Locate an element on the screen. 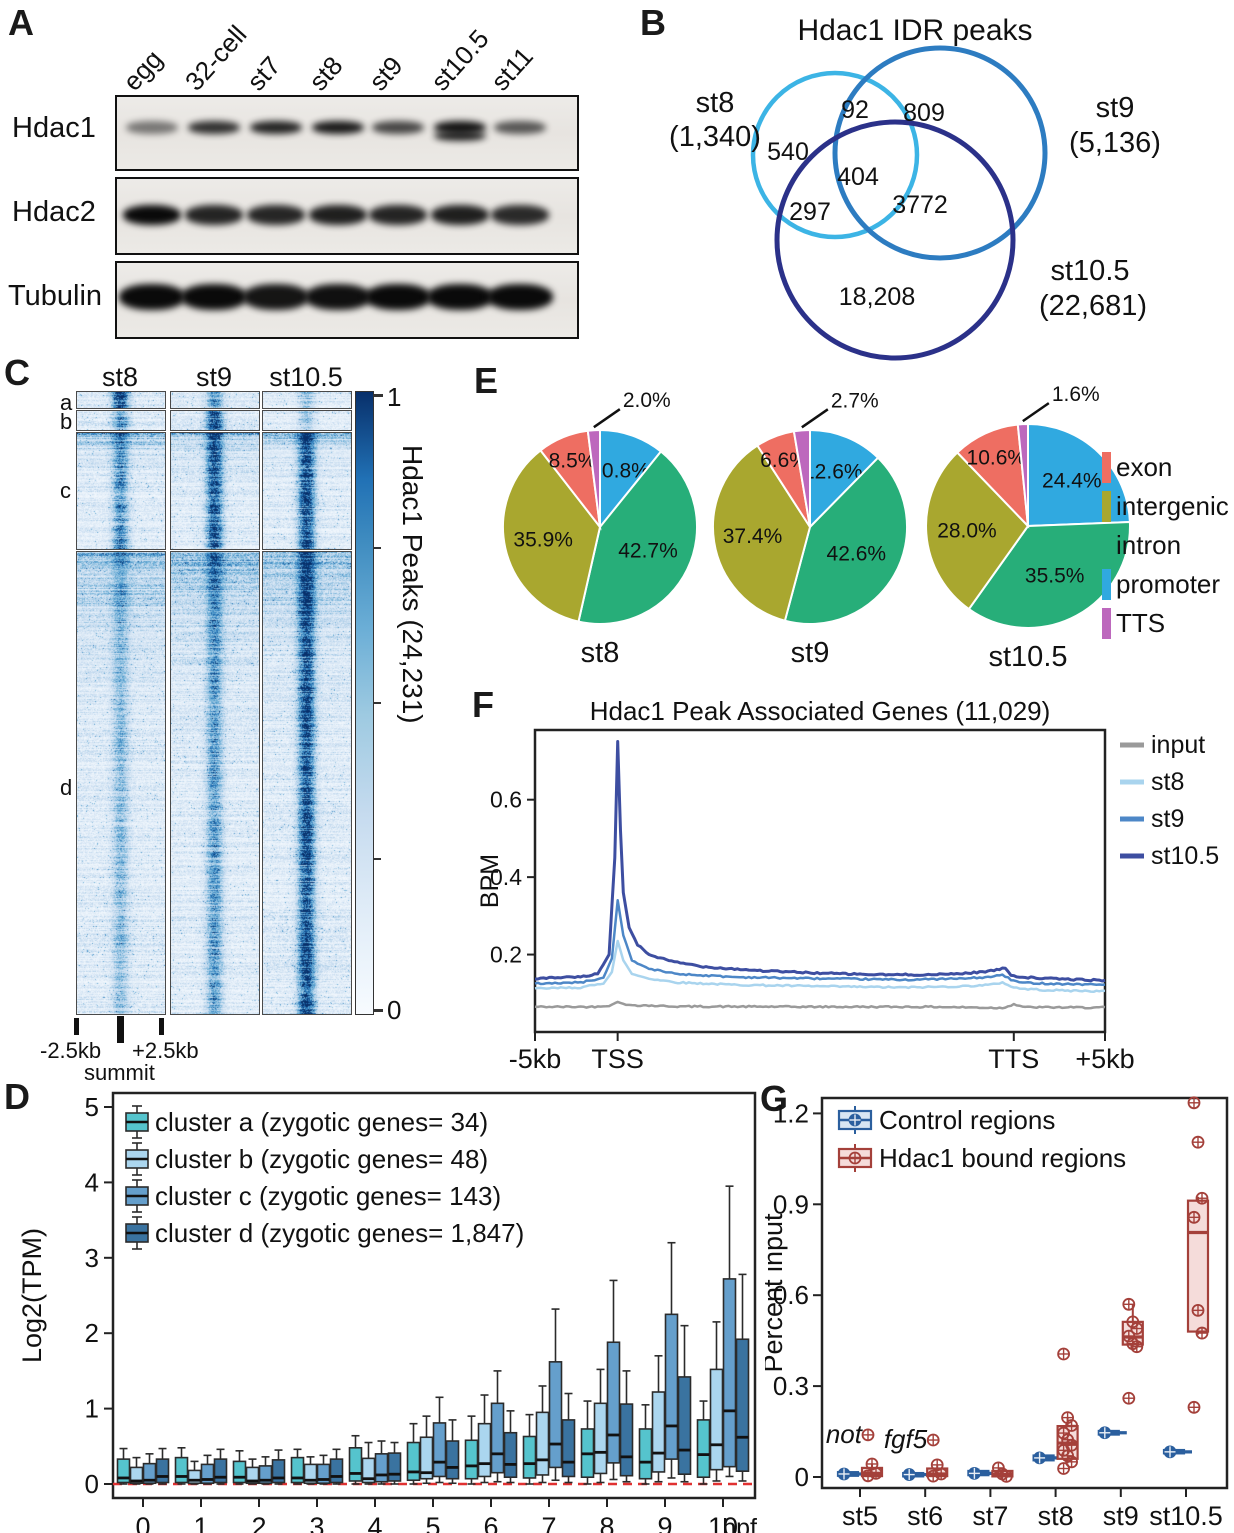  pie-stage-label-st8: st8 is located at coordinates (600, 653).